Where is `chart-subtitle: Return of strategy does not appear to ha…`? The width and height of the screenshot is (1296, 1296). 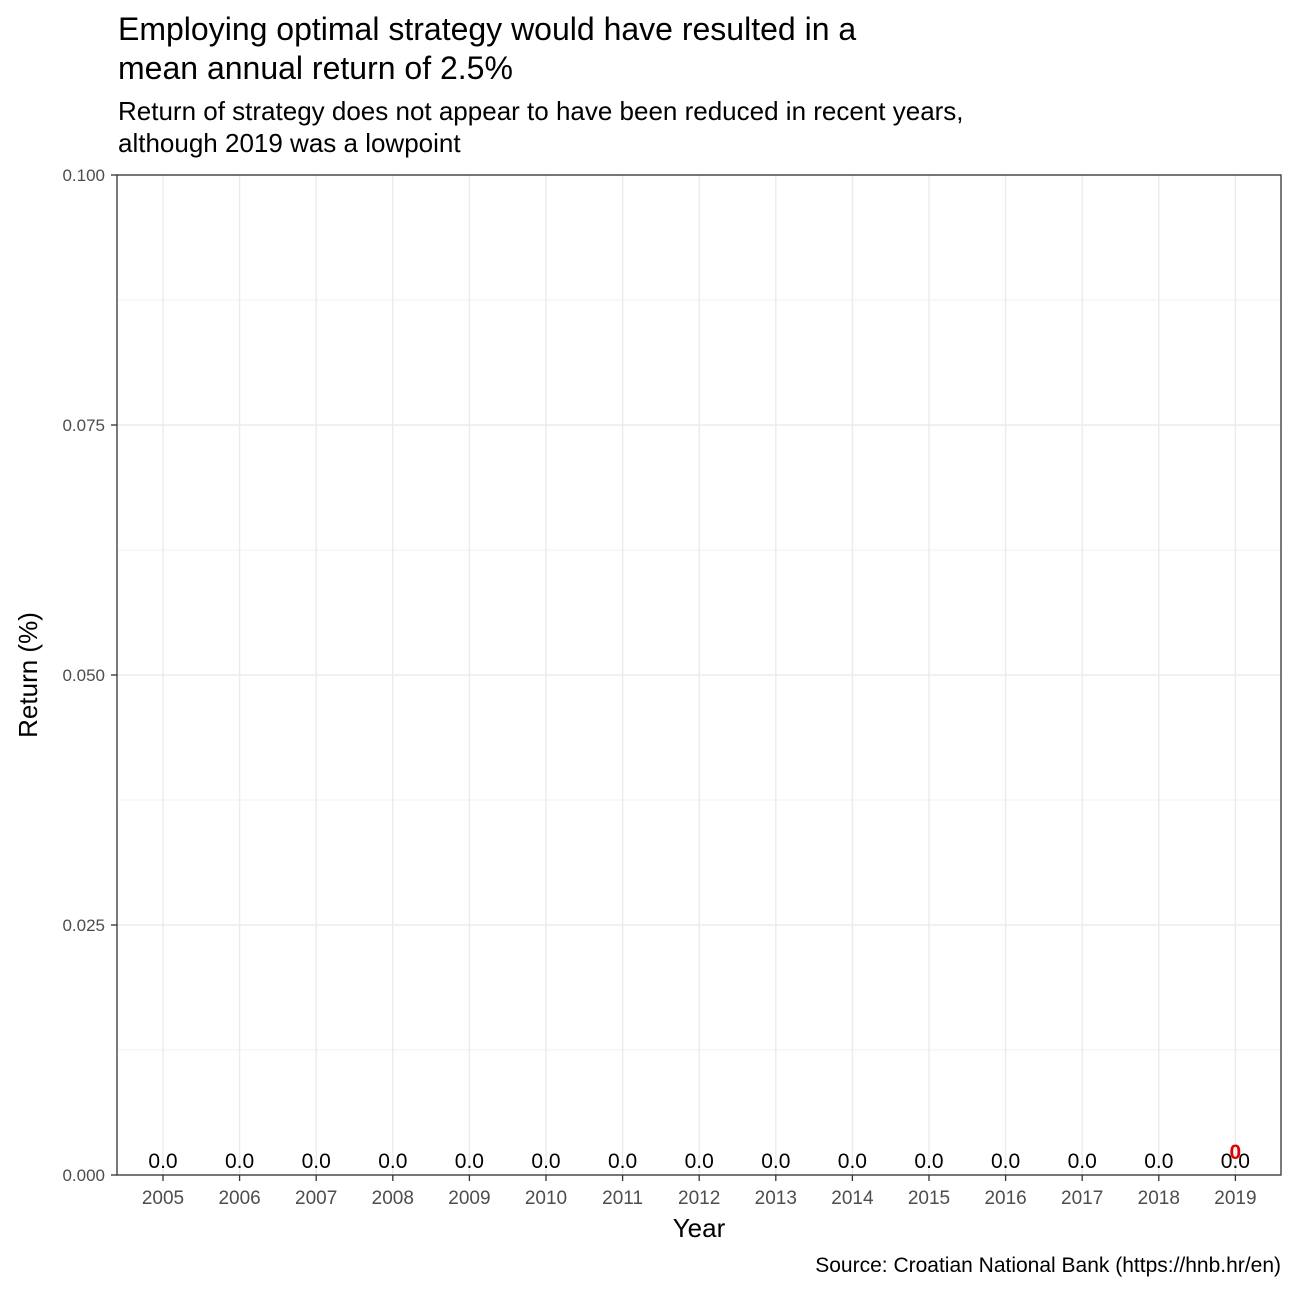 chart-subtitle: Return of strategy does not appear to ha… is located at coordinates (541, 127).